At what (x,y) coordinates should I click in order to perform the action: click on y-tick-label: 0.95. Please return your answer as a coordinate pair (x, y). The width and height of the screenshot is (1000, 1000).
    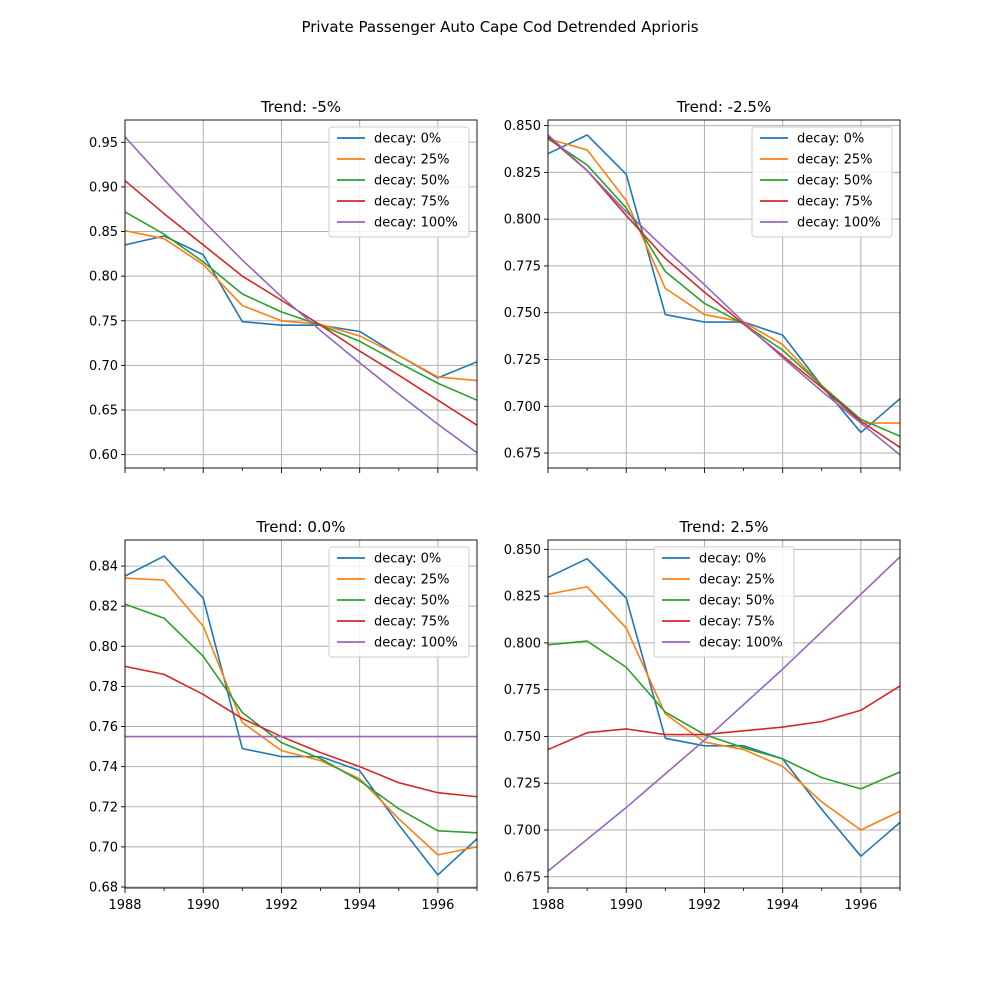
    Looking at the image, I should click on (103, 143).